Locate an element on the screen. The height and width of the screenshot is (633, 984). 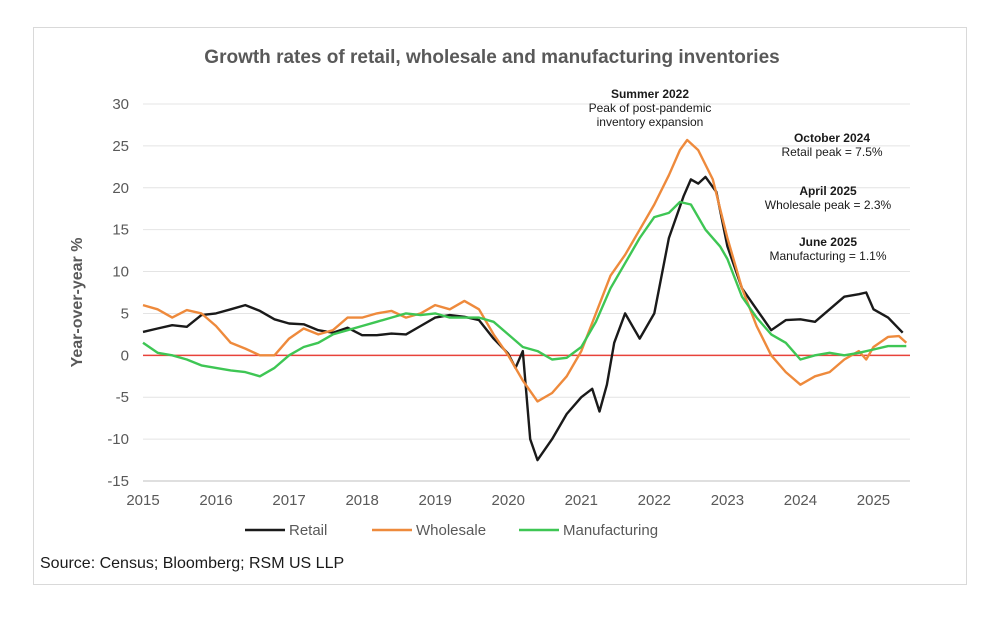
x-tick-label: 2021 is located at coordinates (581, 500).